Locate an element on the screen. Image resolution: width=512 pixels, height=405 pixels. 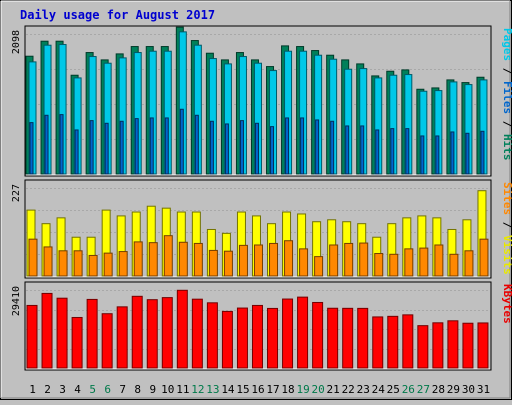
x-tick-label-day-14: 14 is located at coordinates (228, 389).